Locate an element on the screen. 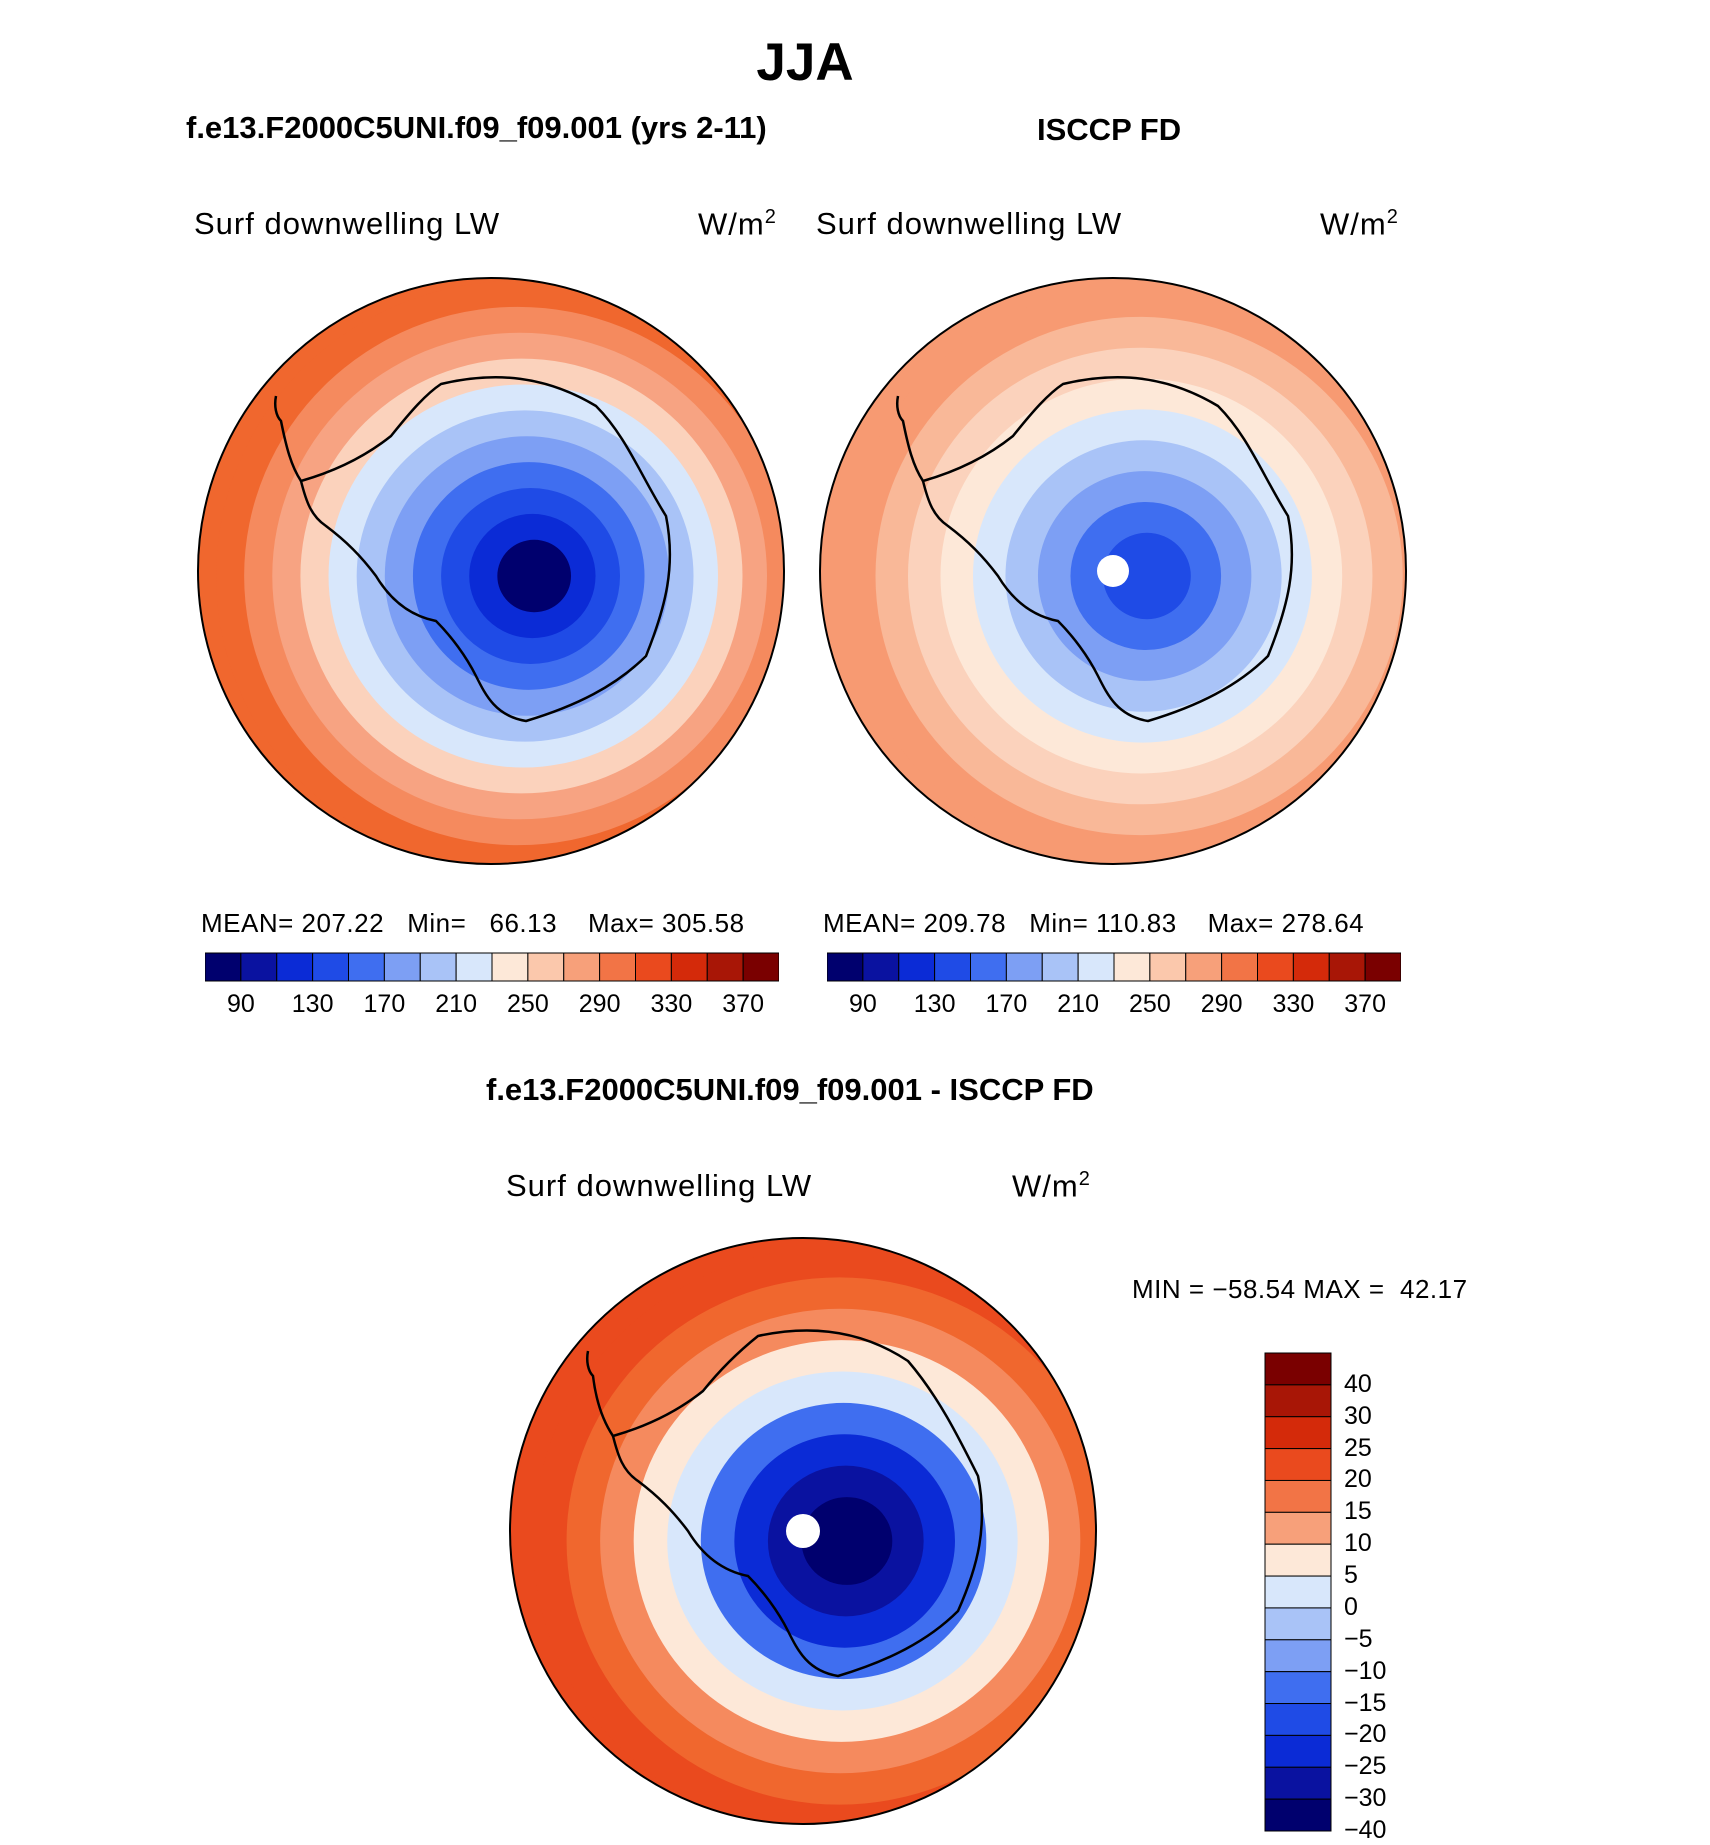 The height and width of the screenshot is (1845, 1710). figure-title: JJA is located at coordinates (805, 62).